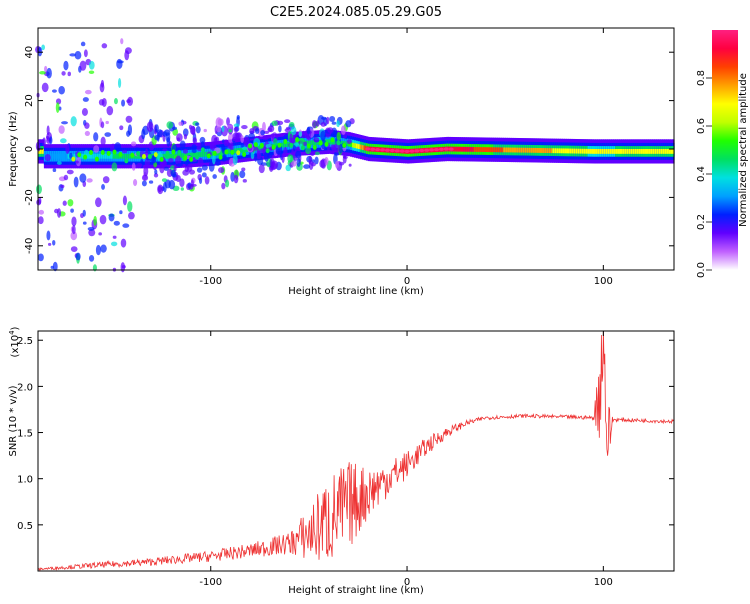 This screenshot has height=604, width=750. Describe the element at coordinates (29, 149) in the screenshot. I see `y-tick-label: 0` at that location.